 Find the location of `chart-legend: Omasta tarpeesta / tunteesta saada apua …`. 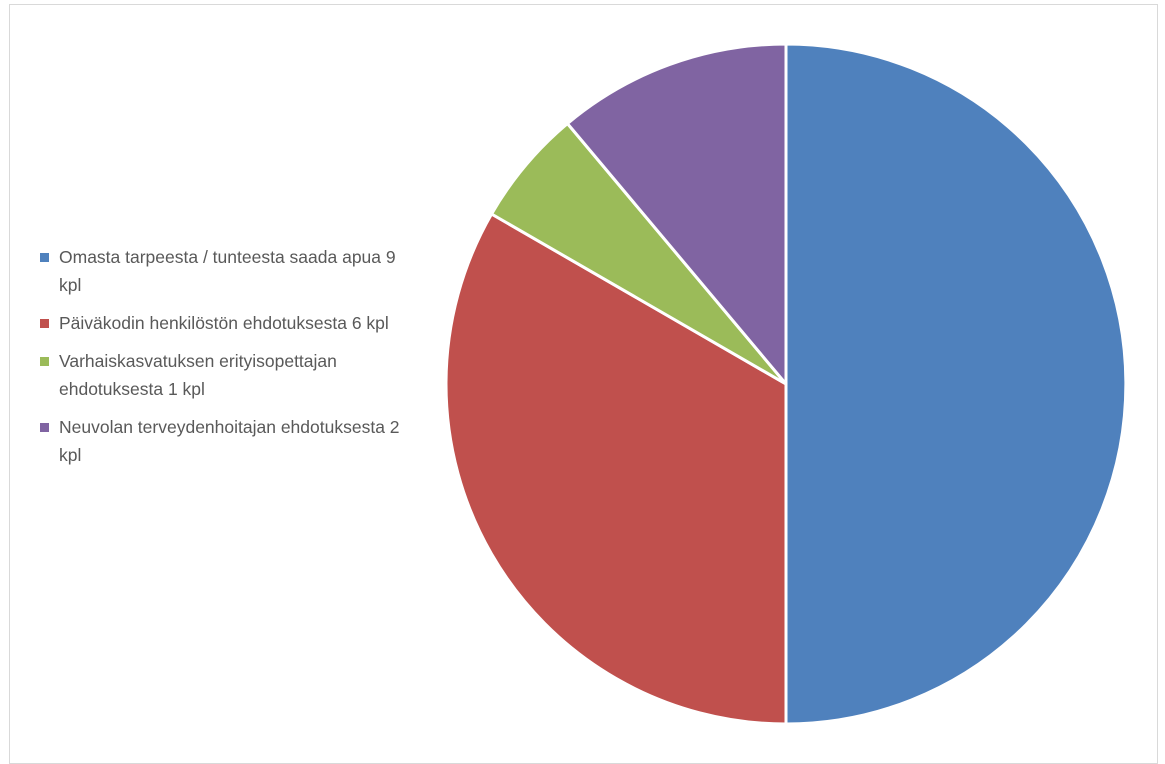

chart-legend: Omasta tarpeesta / tunteesta saada apua … is located at coordinates (230, 361).